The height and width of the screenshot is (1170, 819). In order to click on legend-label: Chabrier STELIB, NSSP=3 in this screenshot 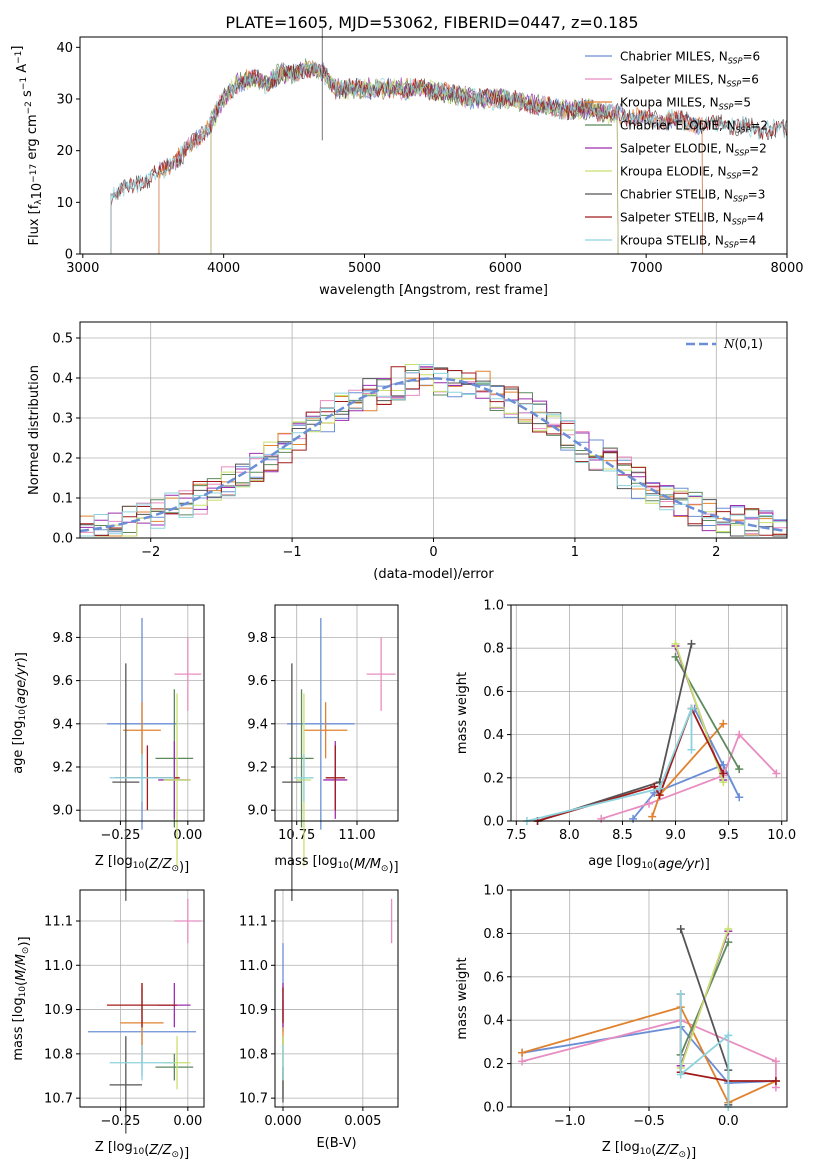, I will do `click(692, 196)`.